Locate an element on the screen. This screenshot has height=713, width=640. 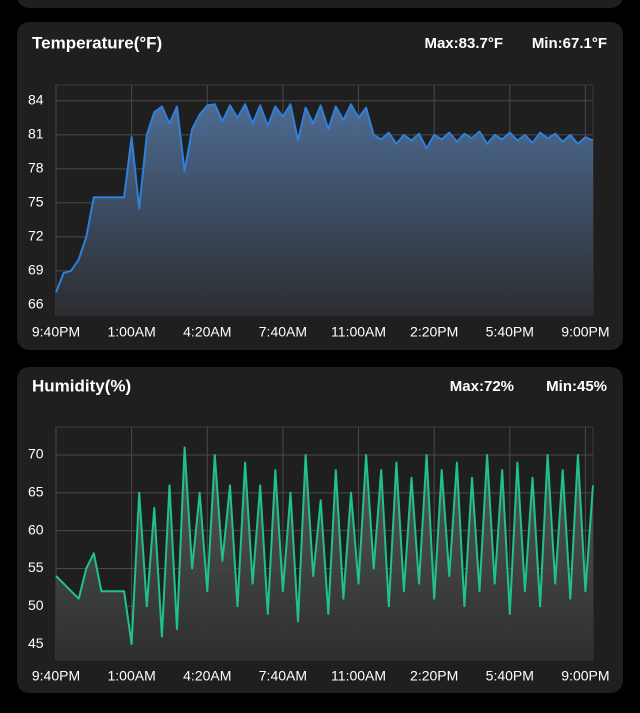
y-tick-label: 81 is located at coordinates (36, 134).